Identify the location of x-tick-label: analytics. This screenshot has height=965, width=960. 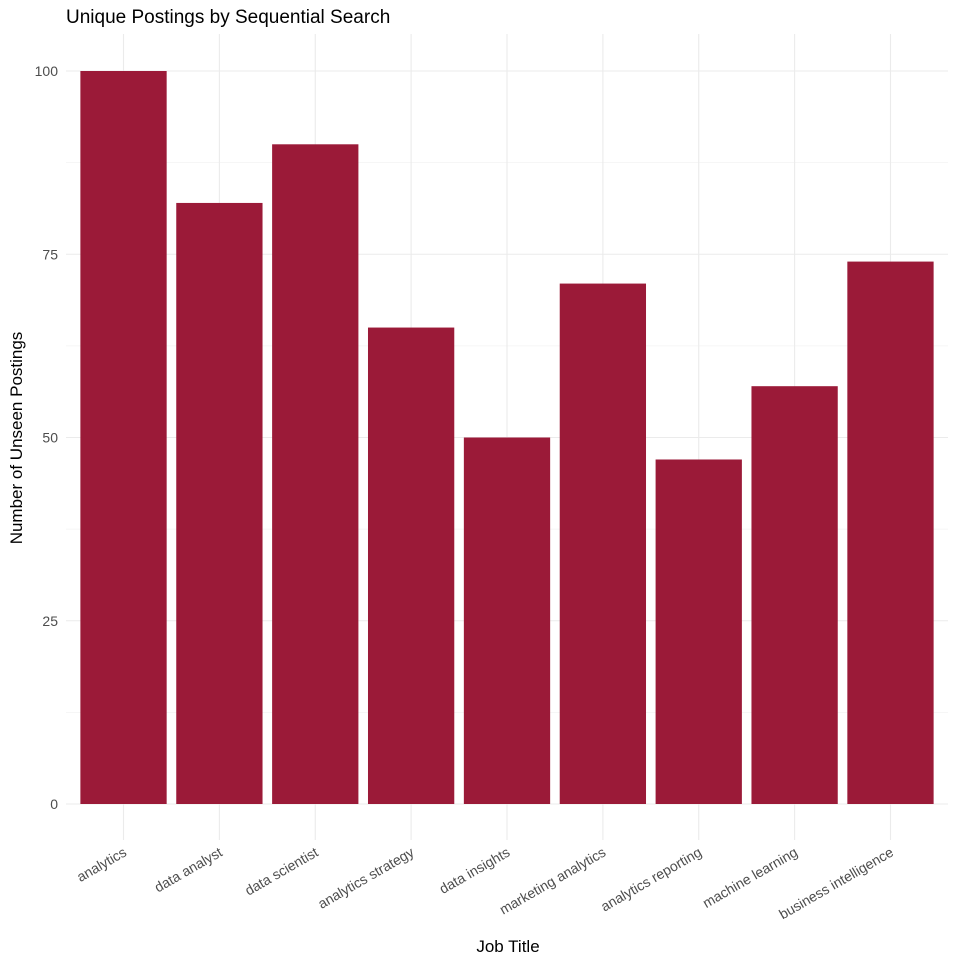
(101, 864).